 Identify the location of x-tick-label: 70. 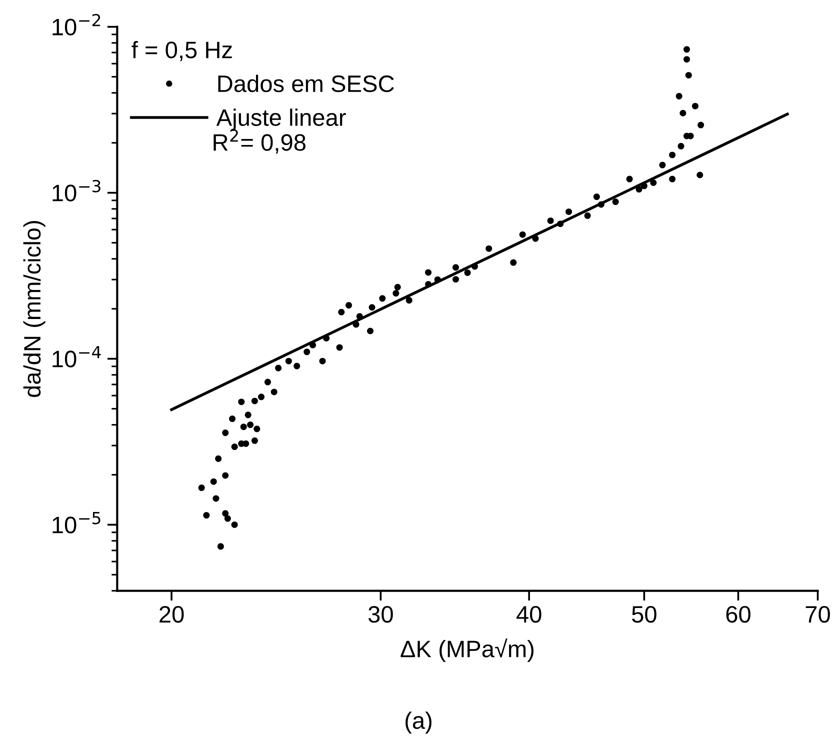
(818, 614).